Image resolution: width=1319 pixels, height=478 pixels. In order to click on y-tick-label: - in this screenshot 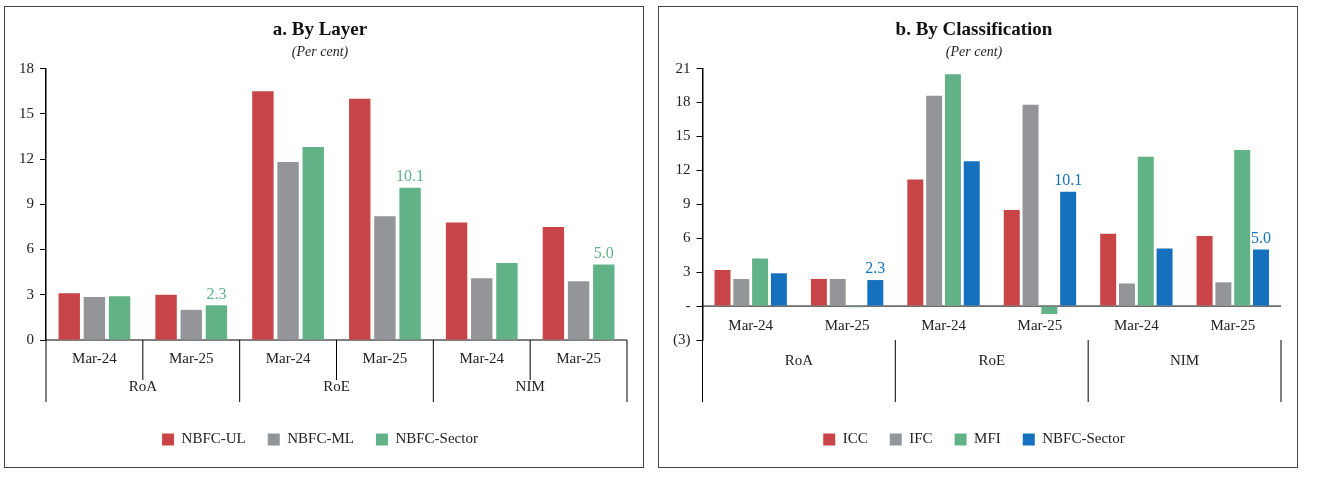, I will do `click(688, 305)`.